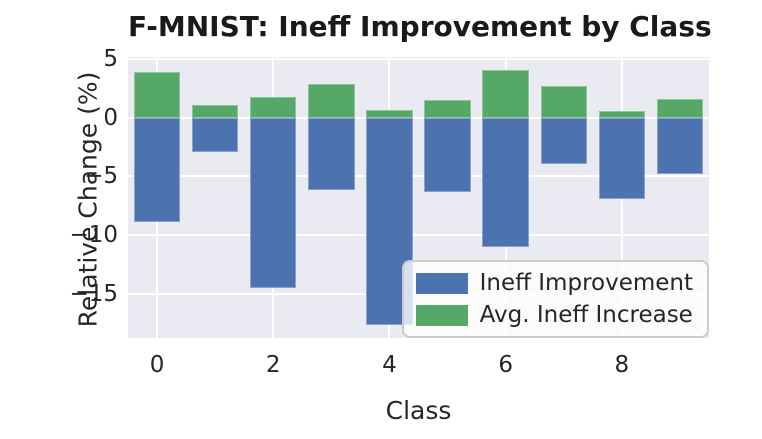 This screenshot has height=439, width=762. I want to click on y-tick-label: −5, so click(101, 176).